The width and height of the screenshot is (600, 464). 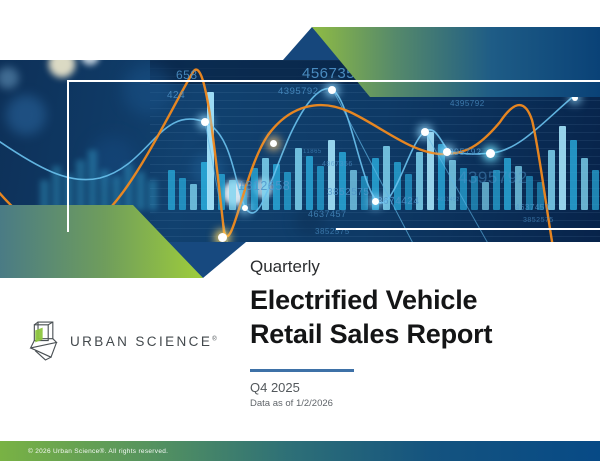 I want to click on logo-wordmark: URBAN SCIENCE®, so click(x=144, y=341).